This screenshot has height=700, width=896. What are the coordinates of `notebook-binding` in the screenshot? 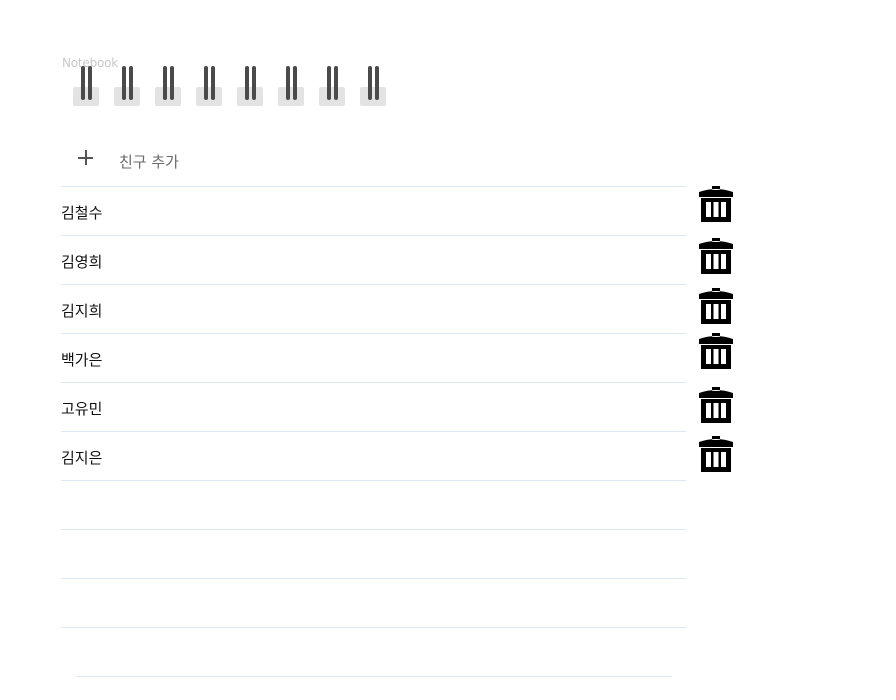 It's located at (238, 86).